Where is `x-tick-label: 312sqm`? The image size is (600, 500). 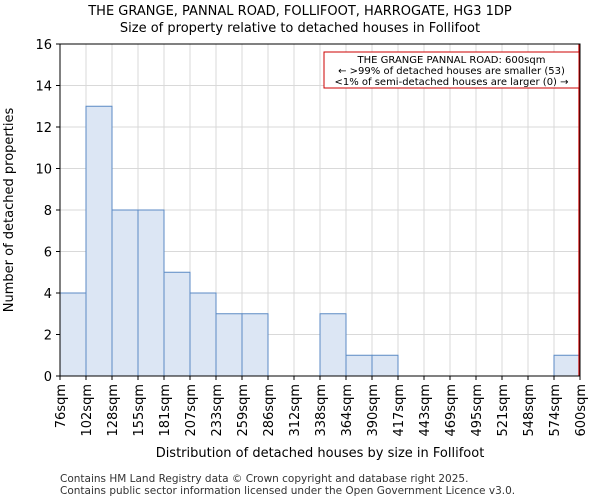
x-tick-label: 312sqm is located at coordinates (295, 410).